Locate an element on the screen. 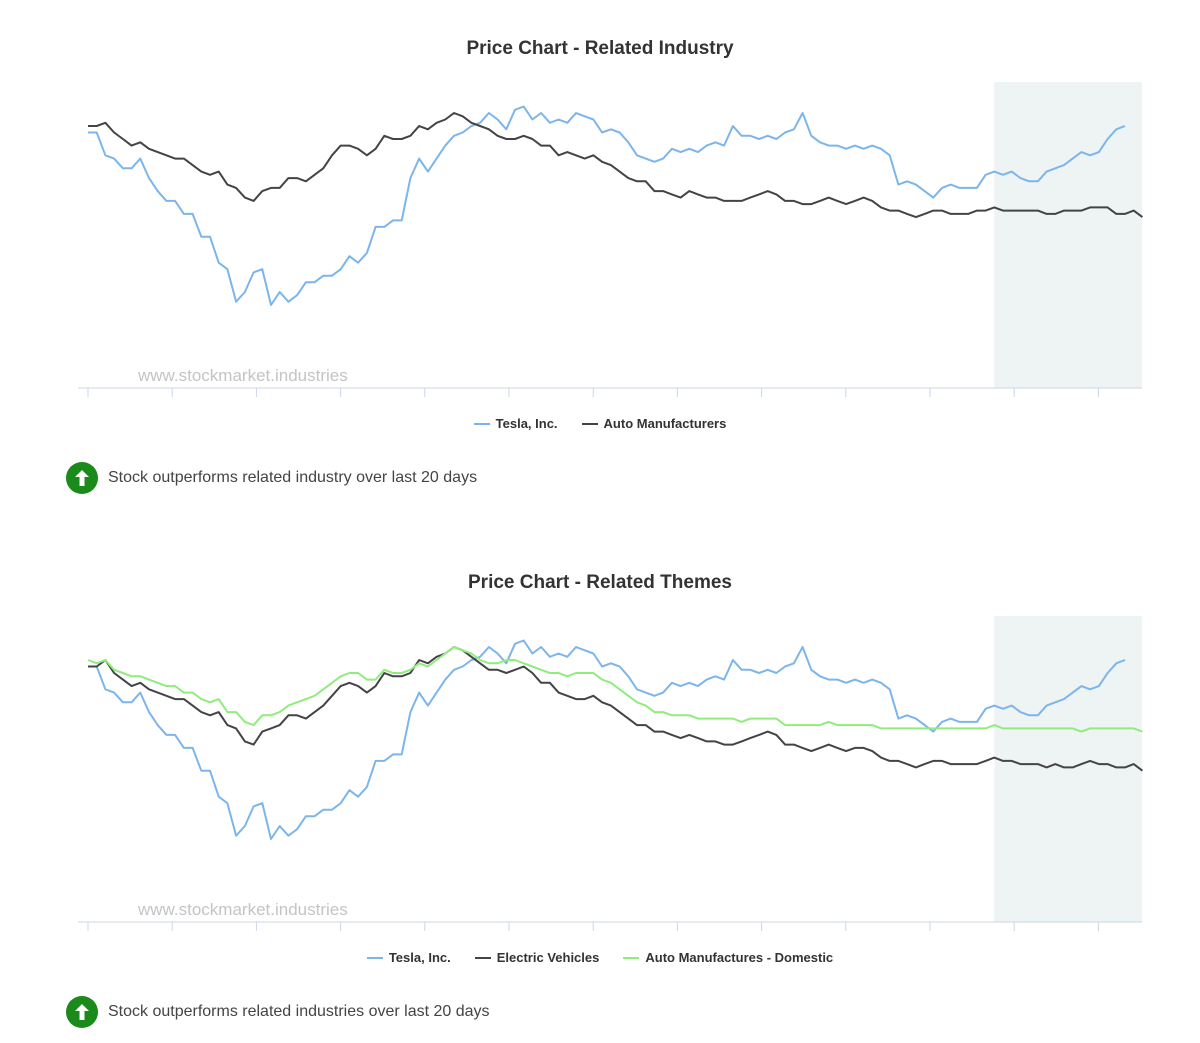 The height and width of the screenshot is (1043, 1200). legend-item-electric-vehicles: Electric Vehicles is located at coordinates (537, 957).